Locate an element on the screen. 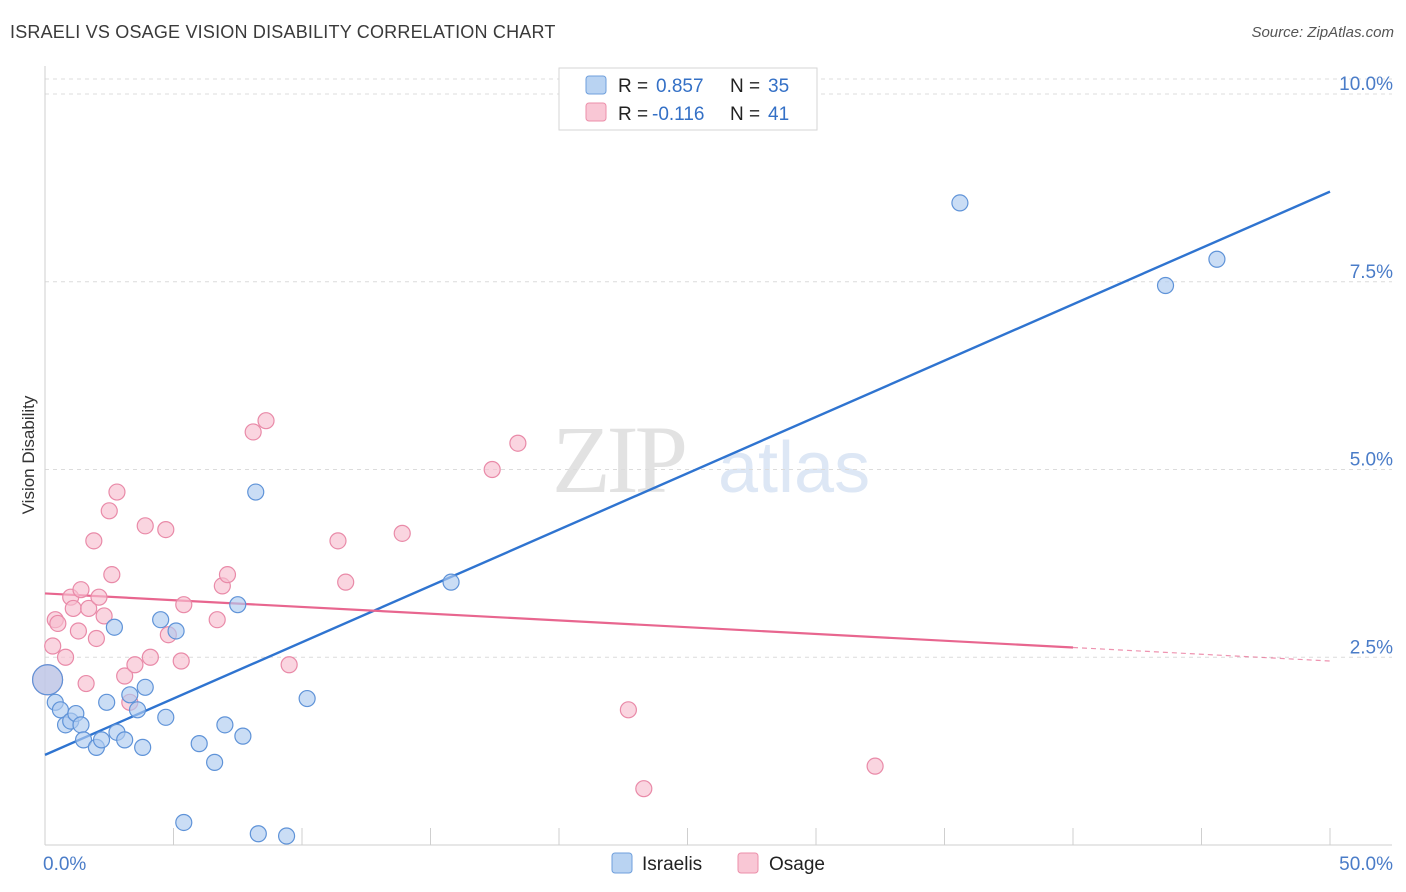 The image size is (1406, 892). legend-bottom: Israelis Osage is located at coordinates (718, 863).